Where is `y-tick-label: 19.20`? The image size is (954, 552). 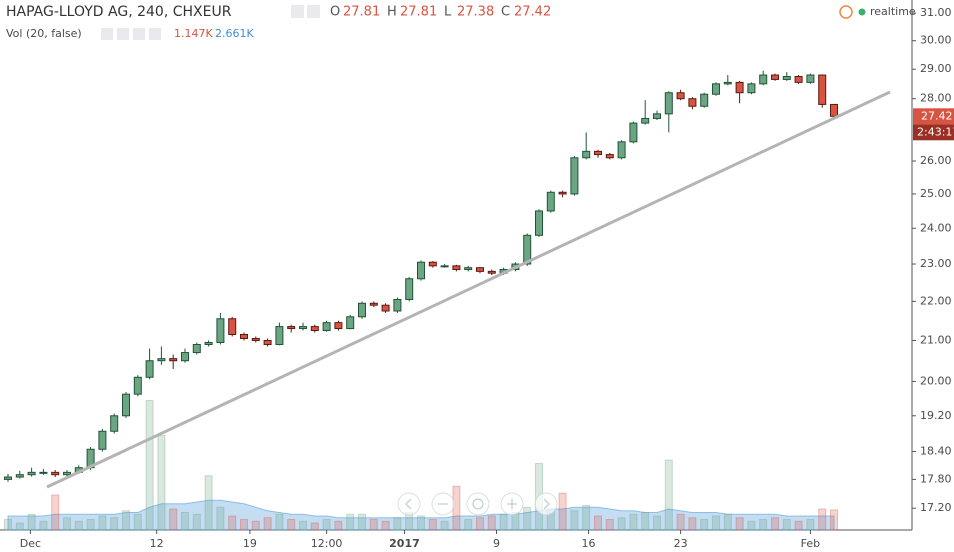
y-tick-label: 19.20 is located at coordinates (936, 415).